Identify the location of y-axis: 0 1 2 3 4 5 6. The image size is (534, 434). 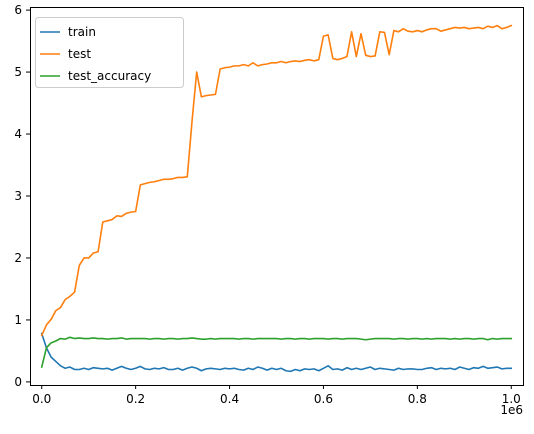
(22, 196).